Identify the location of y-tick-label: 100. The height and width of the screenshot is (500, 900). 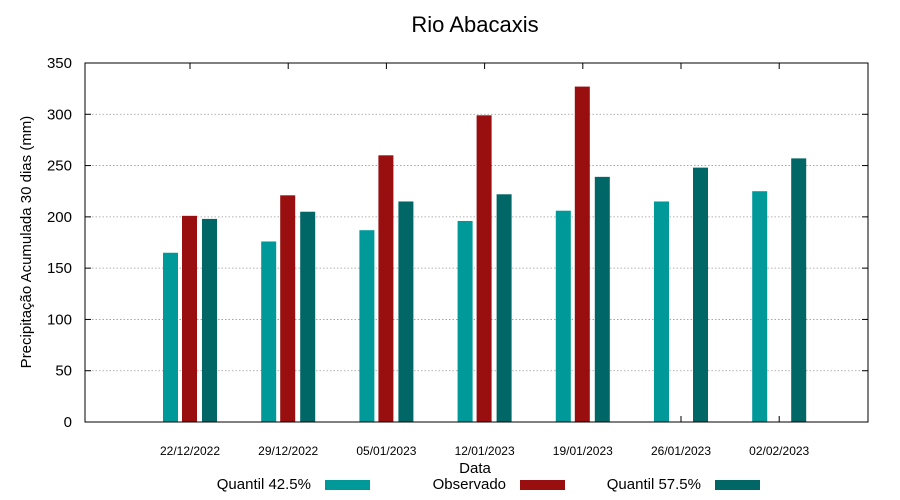
(59, 319).